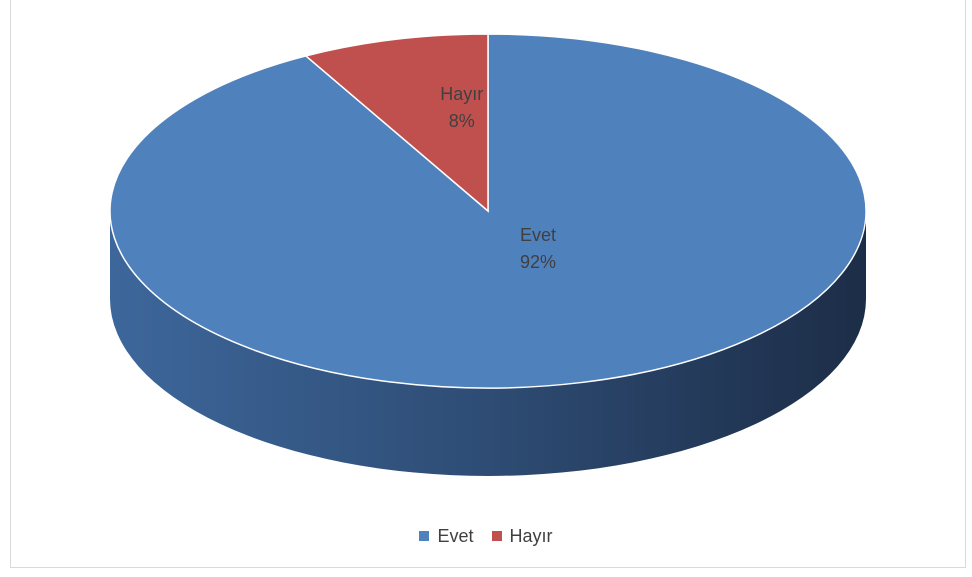  What do you see at coordinates (461, 94) in the screenshot?
I see `slice-label-hayir: Hayır` at bounding box center [461, 94].